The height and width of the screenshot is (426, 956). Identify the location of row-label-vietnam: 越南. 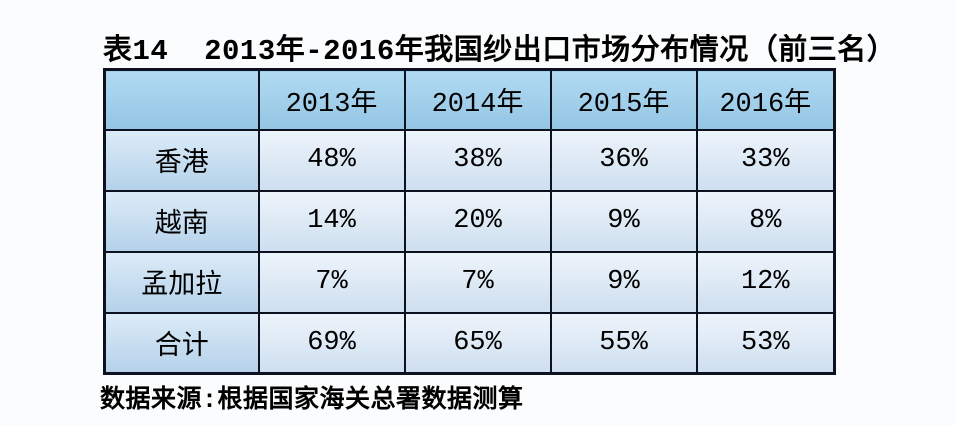
(181, 221).